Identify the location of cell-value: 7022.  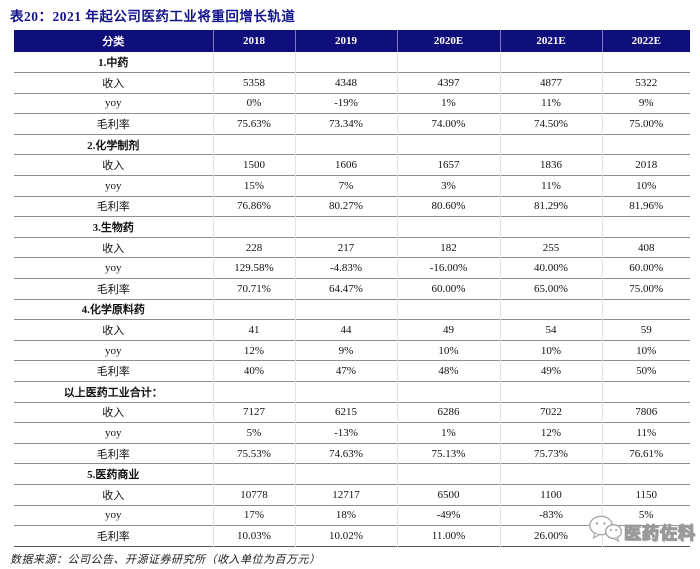
(550, 412).